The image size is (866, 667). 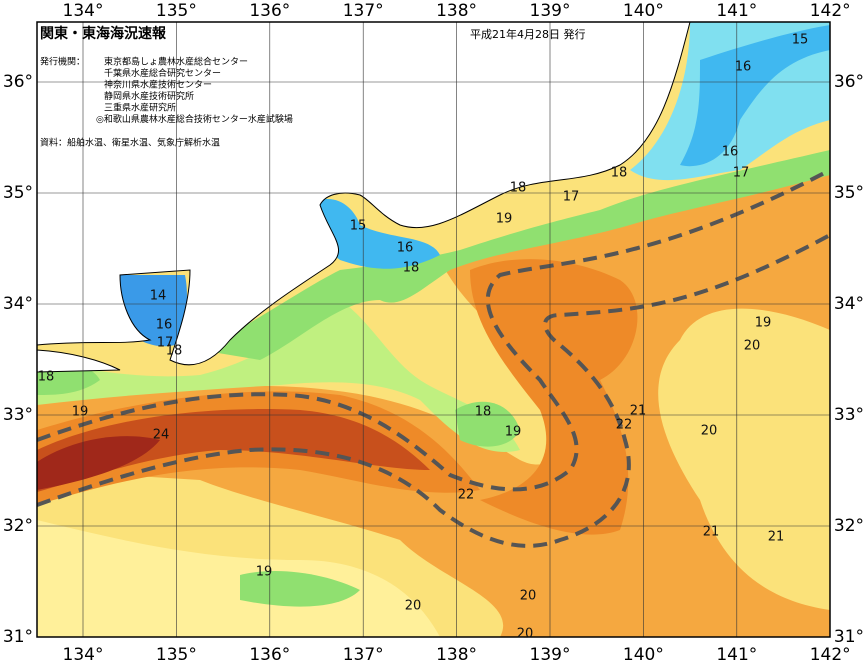 What do you see at coordinates (158, 85) in the screenshot?
I see `issuer: 神奈川県水産技術センター` at bounding box center [158, 85].